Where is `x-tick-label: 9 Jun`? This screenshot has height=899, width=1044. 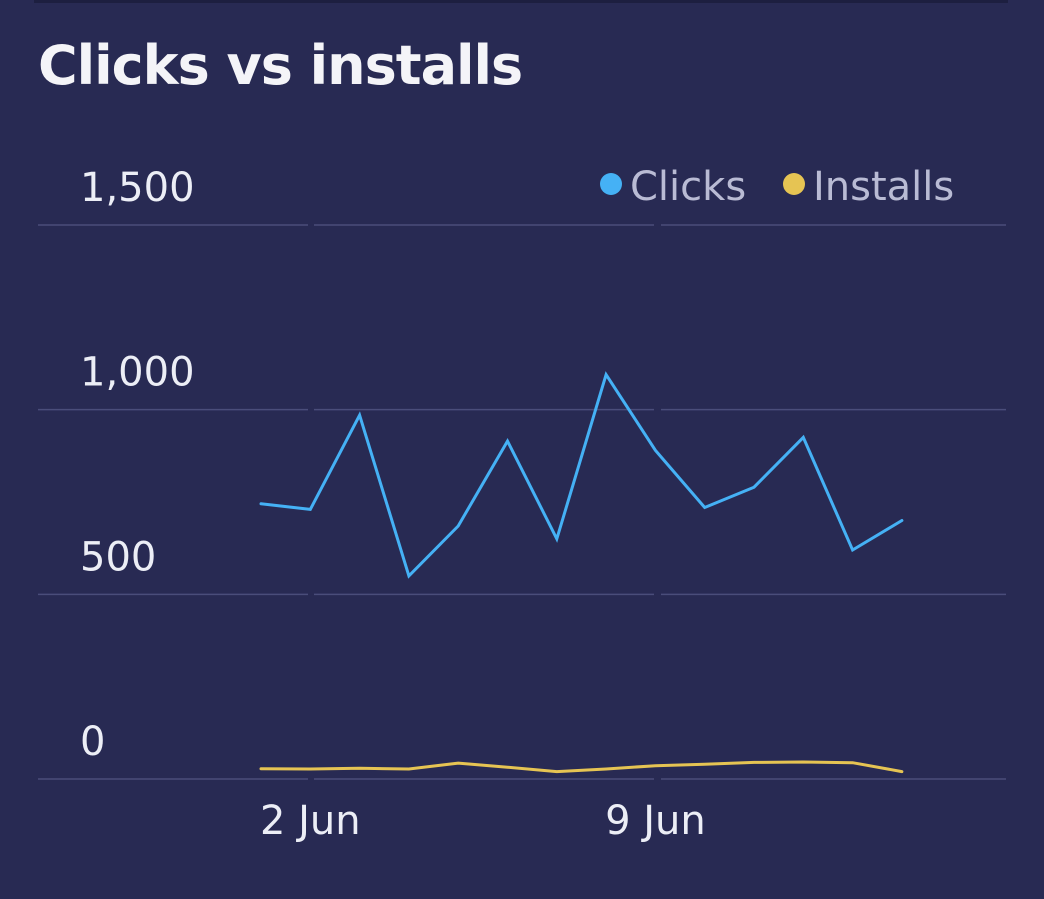 x-tick-label: 9 Jun is located at coordinates (655, 821).